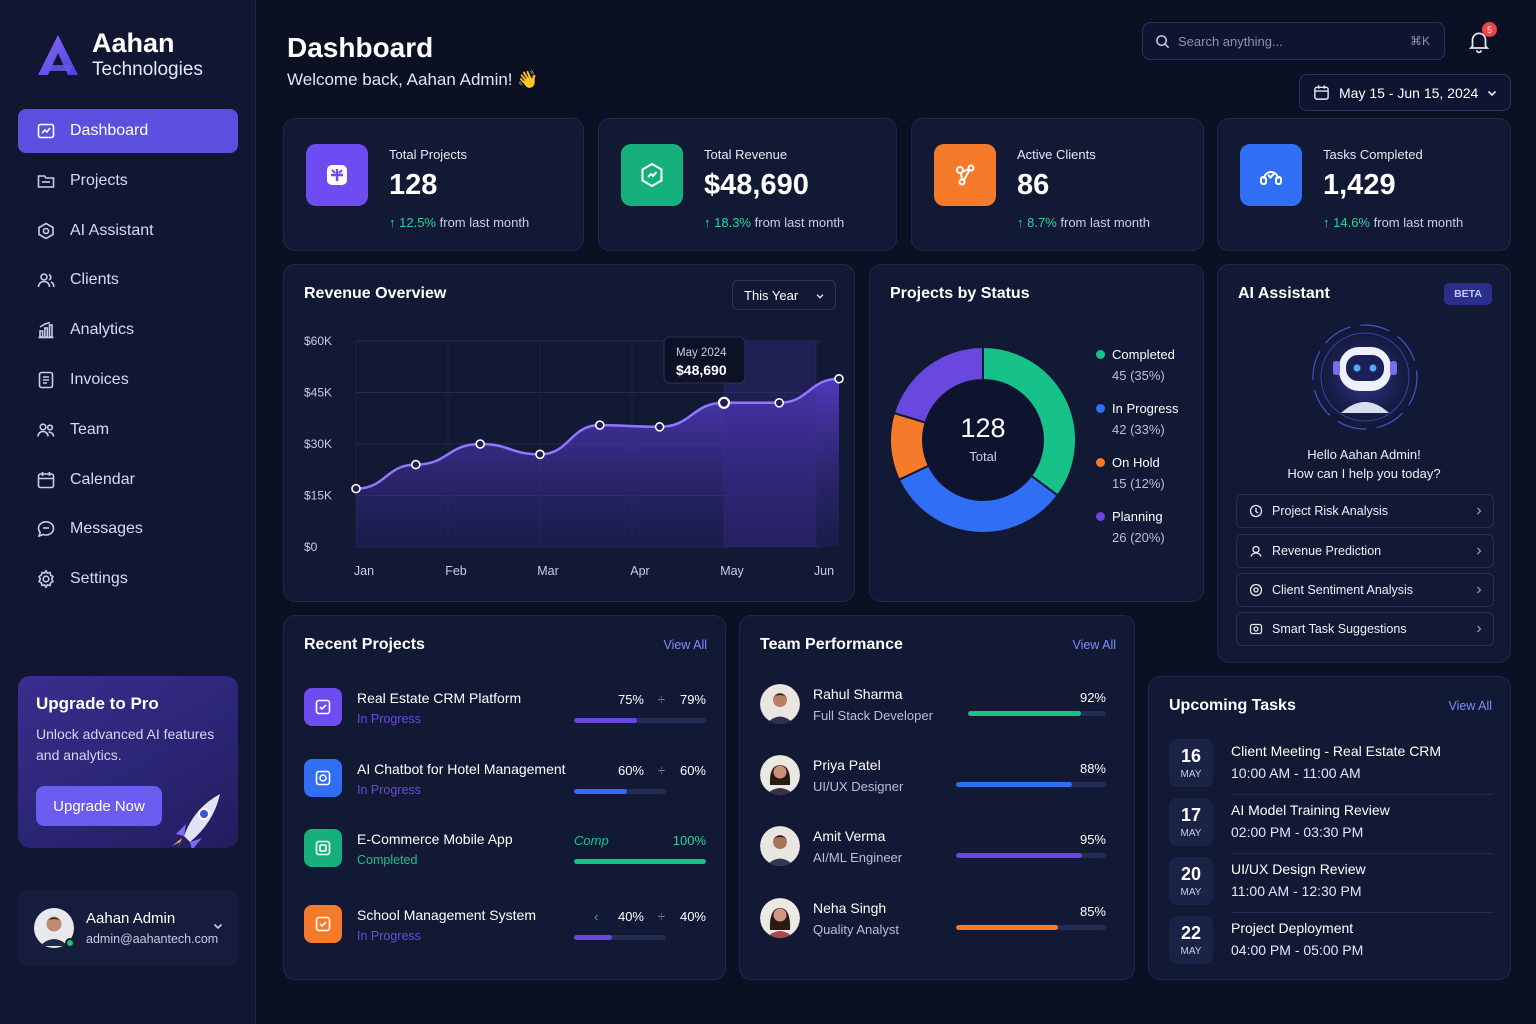 The image size is (1536, 1024). Describe the element at coordinates (935, 923) in the screenshot. I see `list-item: Neha Singh Quality Analyst 85%` at that location.